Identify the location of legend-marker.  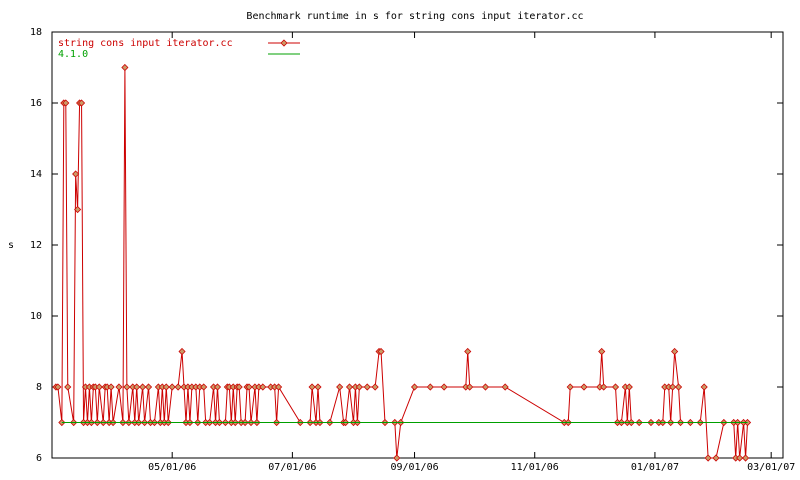
(284, 43).